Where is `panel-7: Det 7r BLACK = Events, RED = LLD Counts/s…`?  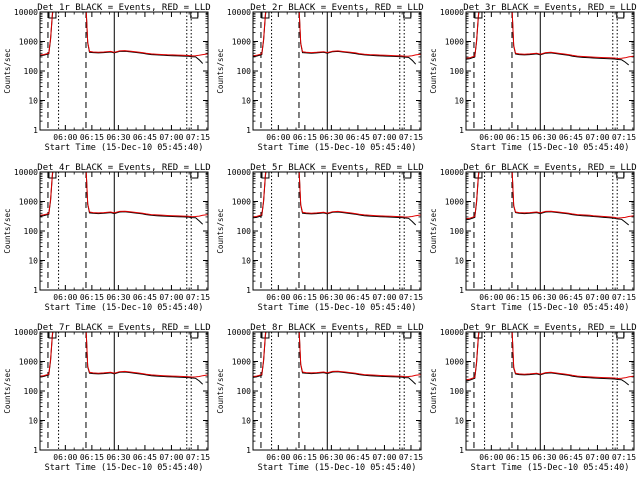
panel-7: Det 7r BLACK = Events, RED = LLD Counts/s… is located at coordinates (107, 398).